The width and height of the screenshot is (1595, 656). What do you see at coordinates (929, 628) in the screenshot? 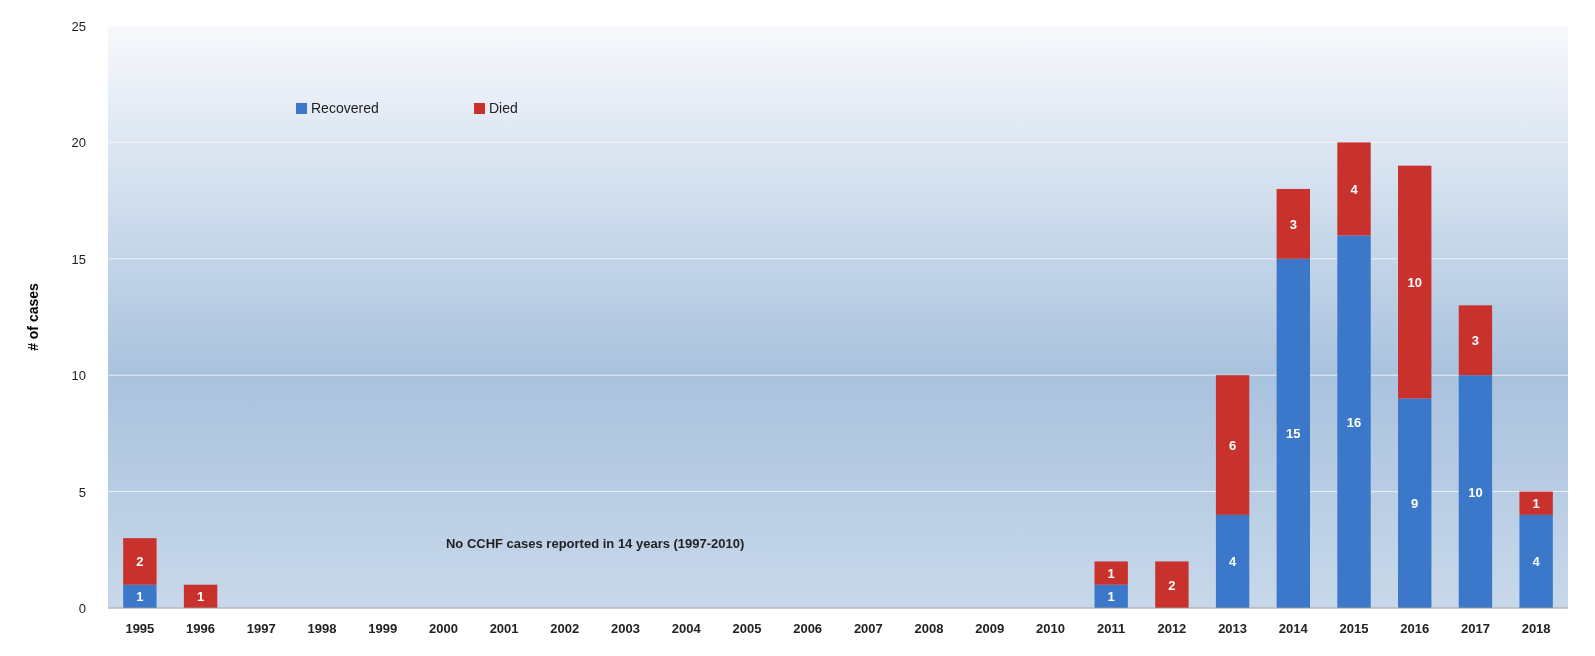
I see `x-tick-label: 2008` at bounding box center [929, 628].